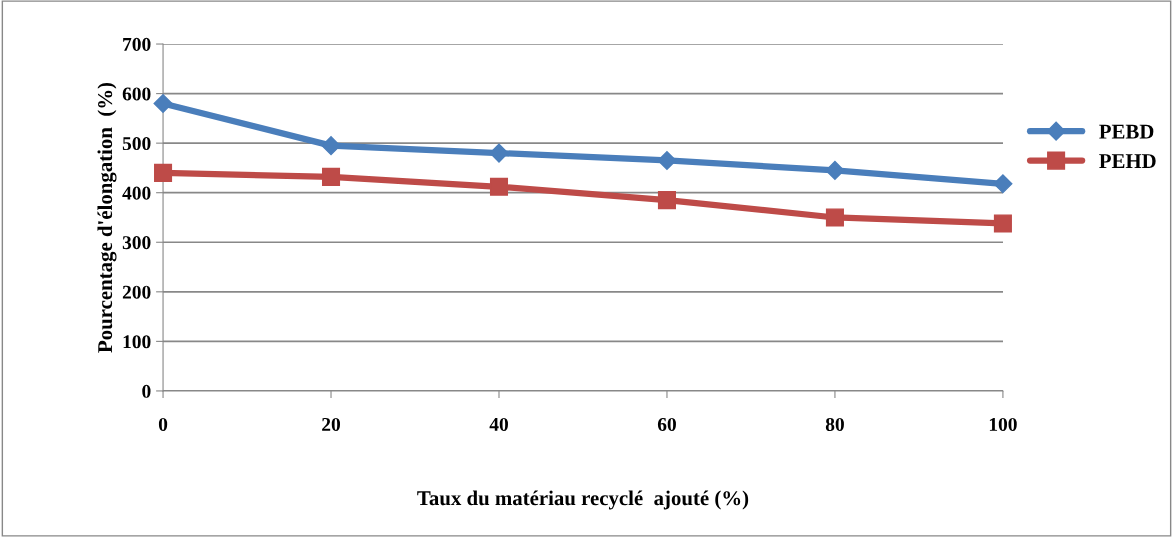 The width and height of the screenshot is (1173, 537). I want to click on legend-label: PEHD, so click(1127, 161).